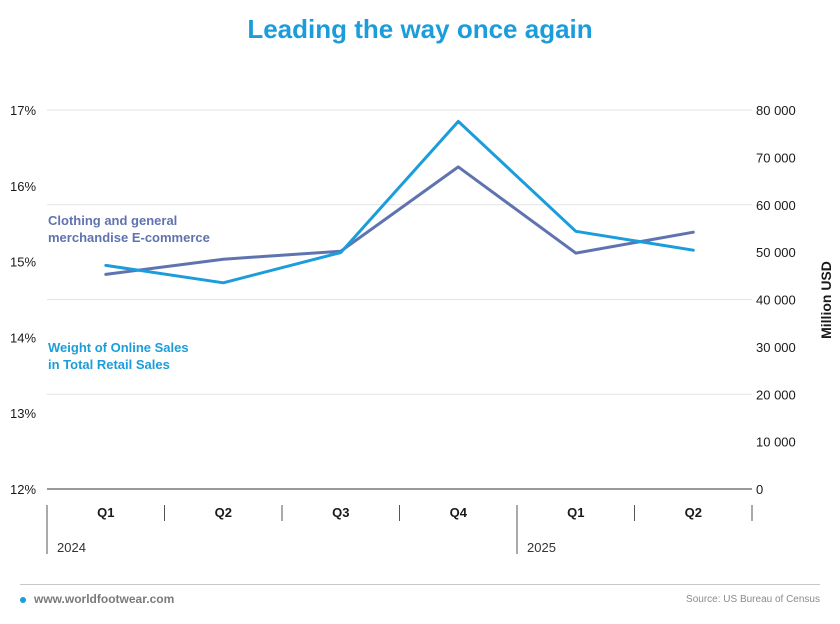 The width and height of the screenshot is (840, 624). Describe the element at coordinates (112, 220) in the screenshot. I see `series-label: Clothing and general` at that location.